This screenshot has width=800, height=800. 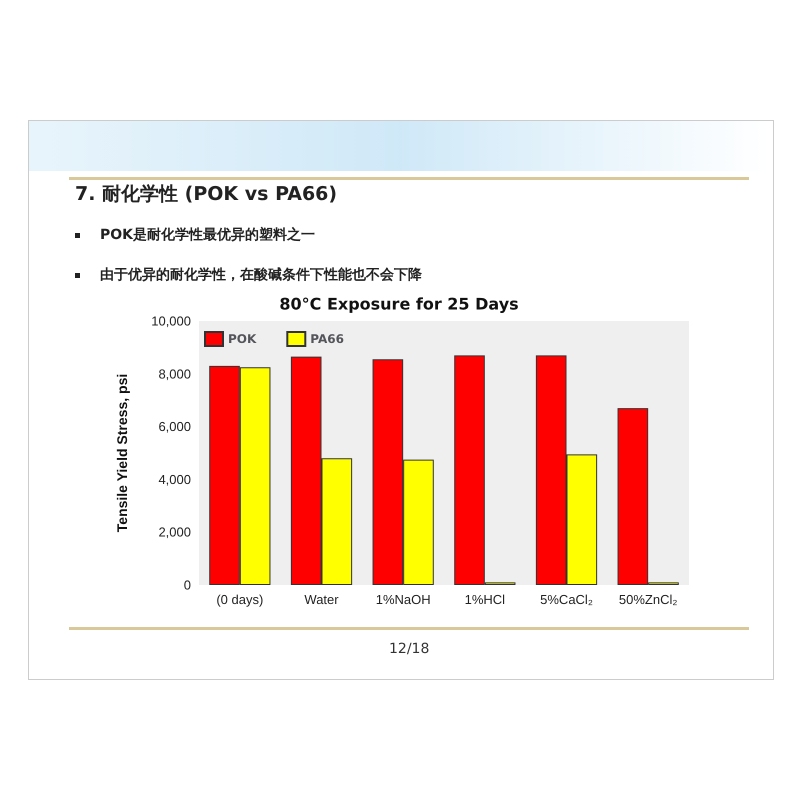 What do you see at coordinates (174, 374) in the screenshot?
I see `y-tick-label: 8,000` at bounding box center [174, 374].